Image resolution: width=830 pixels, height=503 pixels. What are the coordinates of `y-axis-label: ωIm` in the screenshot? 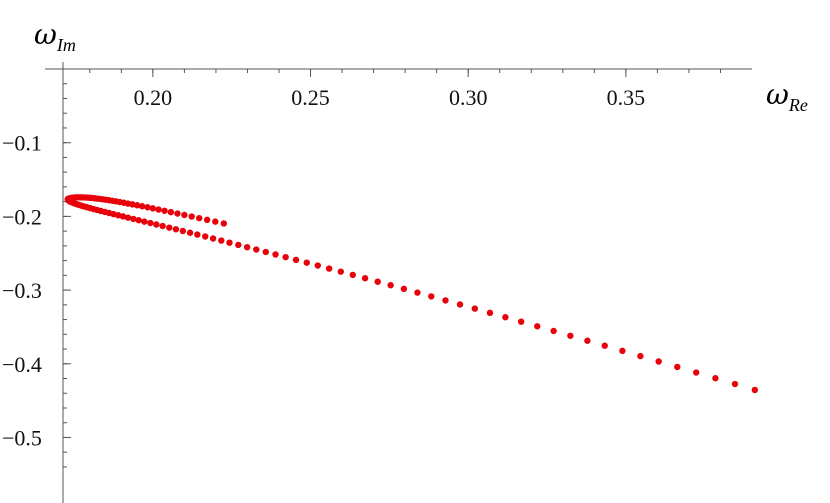 It's located at (55, 36).